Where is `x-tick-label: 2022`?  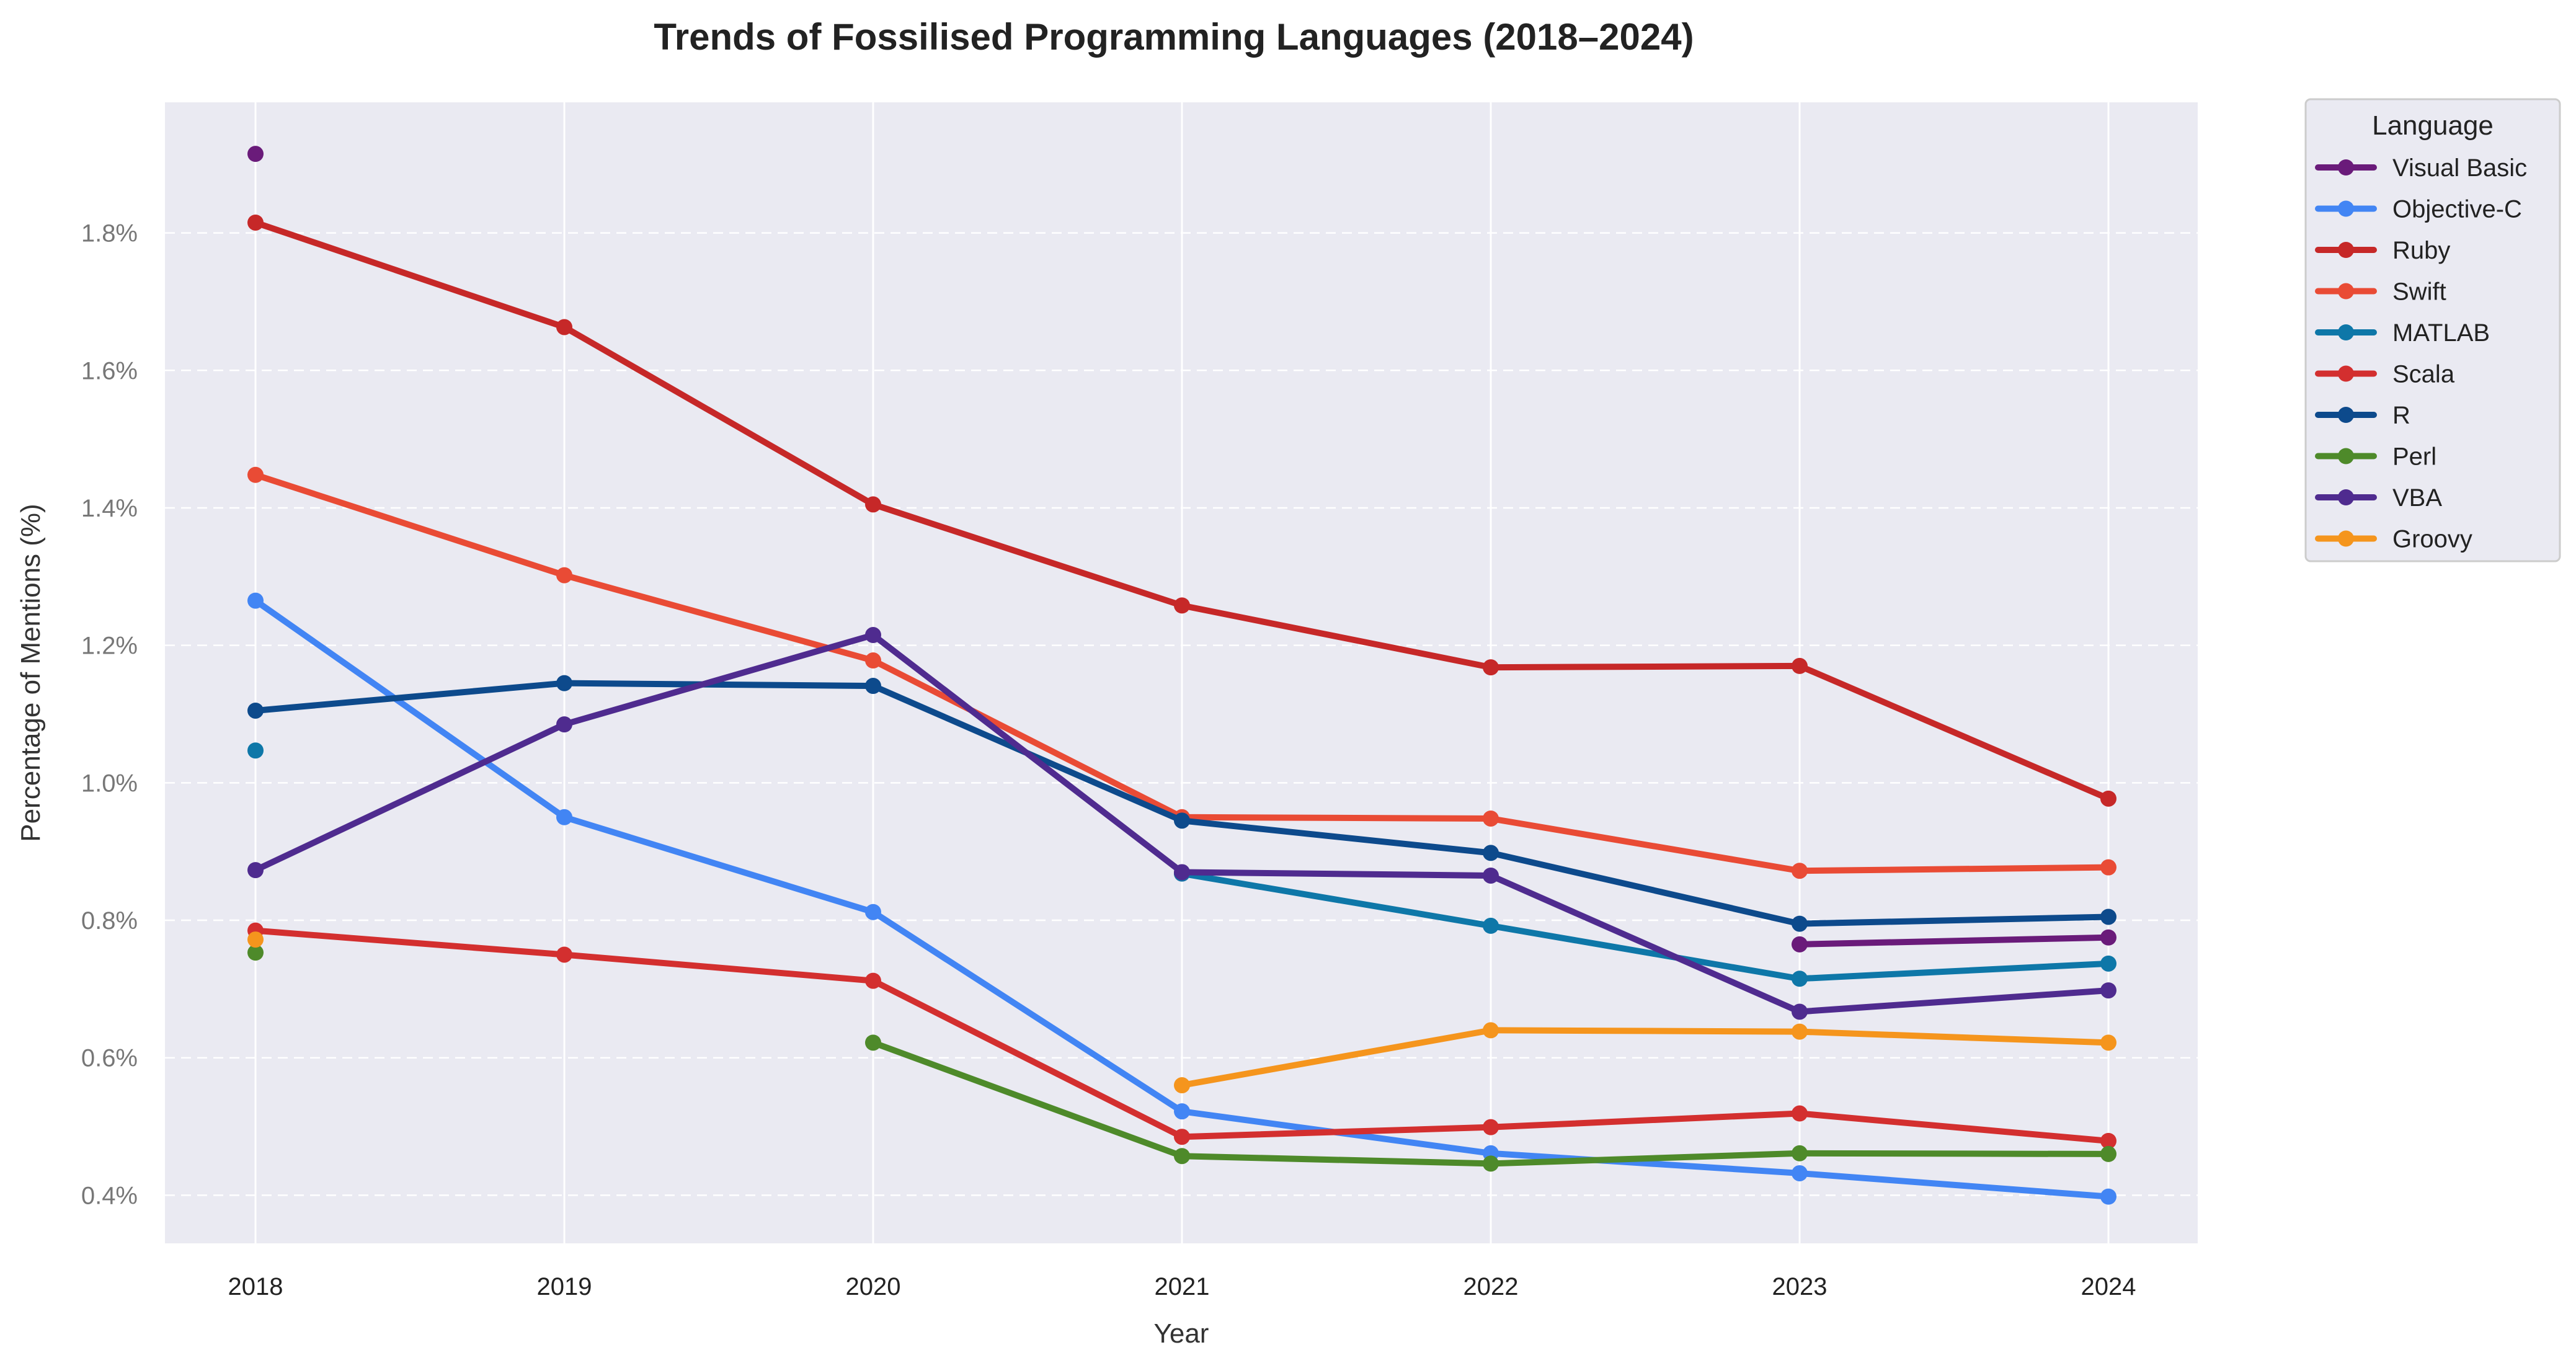 x-tick-label: 2022 is located at coordinates (1491, 1286).